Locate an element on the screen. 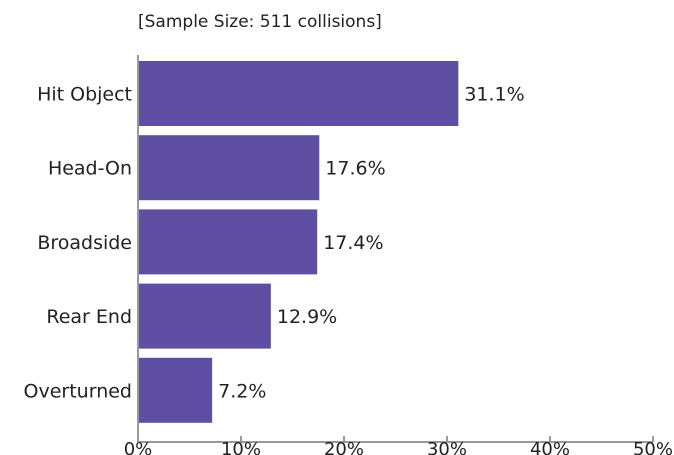 Image resolution: width=674 pixels, height=455 pixels. category-label-1: Head-On is located at coordinates (90, 169).